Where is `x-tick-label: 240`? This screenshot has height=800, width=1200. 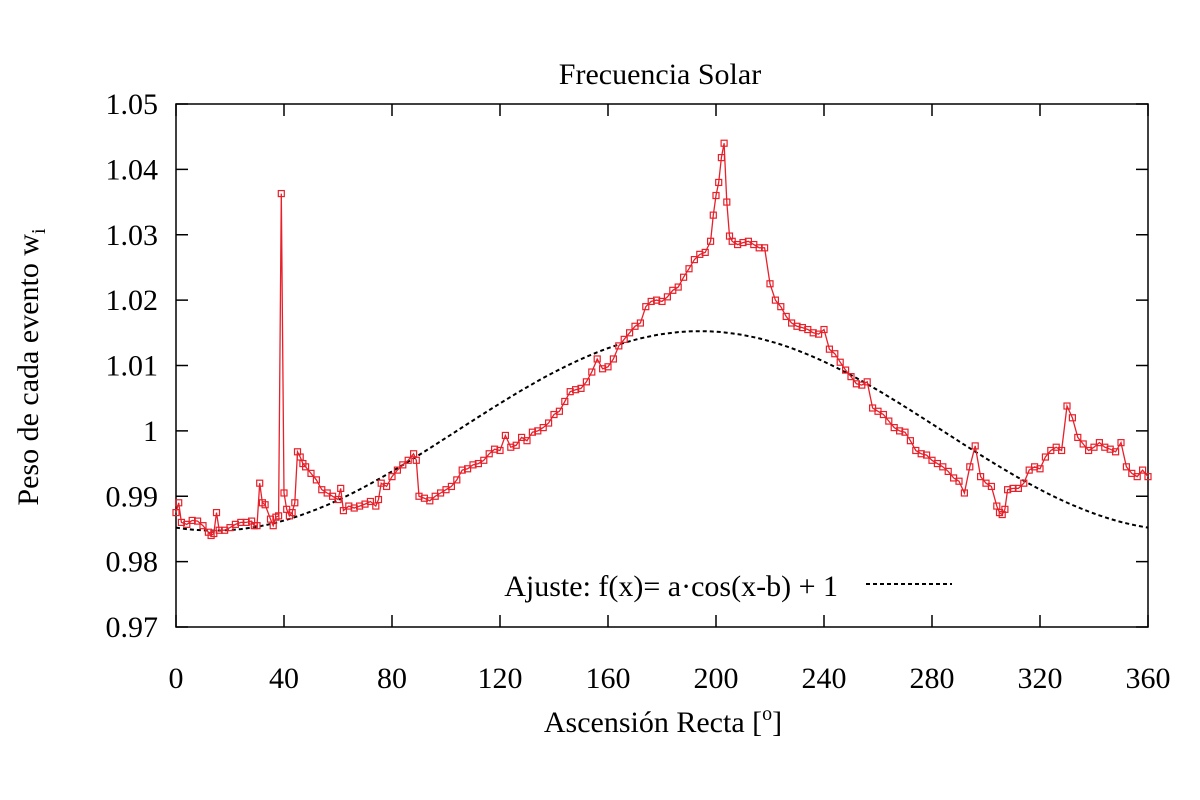 x-tick-label: 240 is located at coordinates (824, 678).